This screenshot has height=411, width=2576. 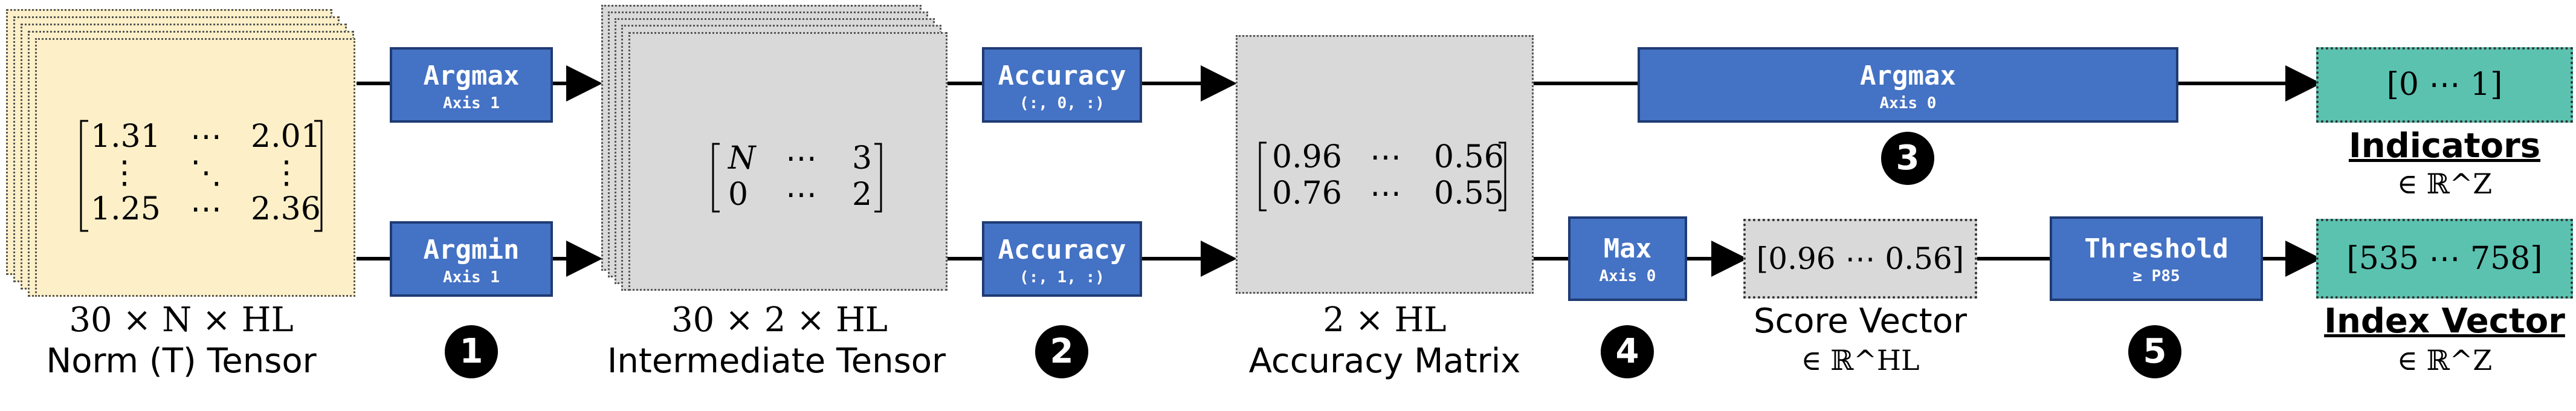 What do you see at coordinates (862, 194) in the screenshot?
I see `matrix-cell: 2` at bounding box center [862, 194].